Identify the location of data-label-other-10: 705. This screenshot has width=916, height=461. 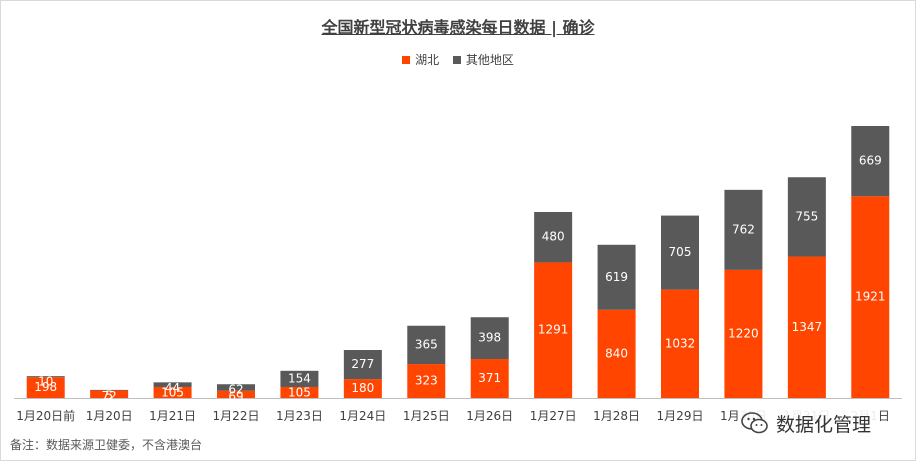
(680, 252).